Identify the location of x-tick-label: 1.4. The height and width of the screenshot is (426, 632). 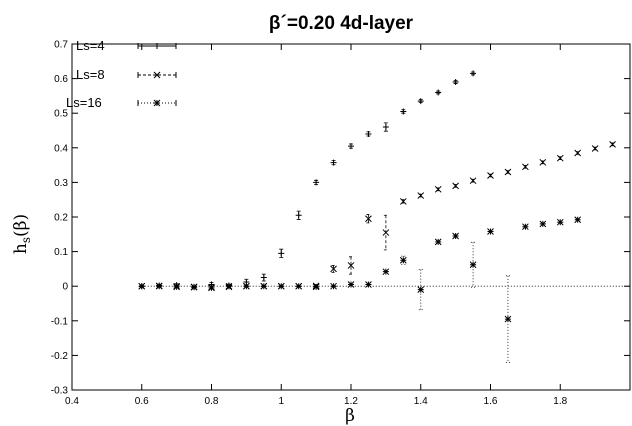
(421, 401).